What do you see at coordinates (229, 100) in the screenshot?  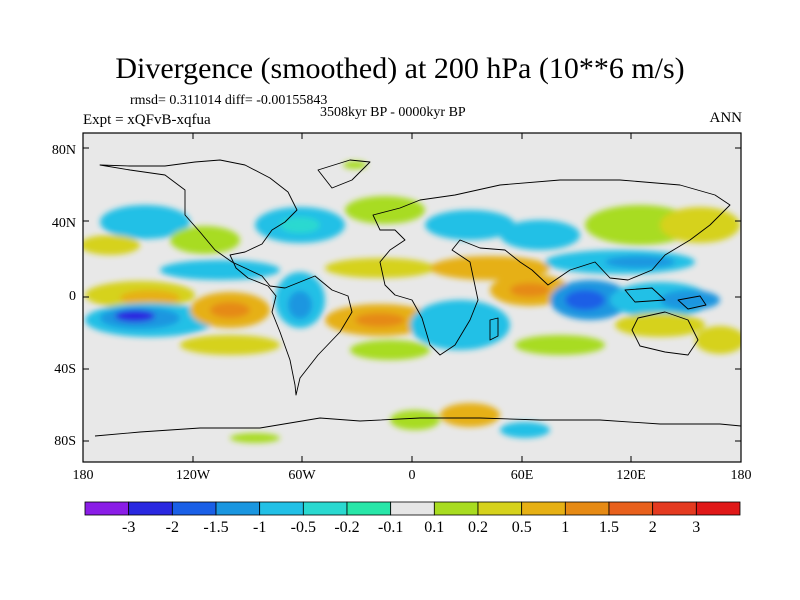 I see `stats-label: rmsd= 0.311014 diff= -0.00155843` at bounding box center [229, 100].